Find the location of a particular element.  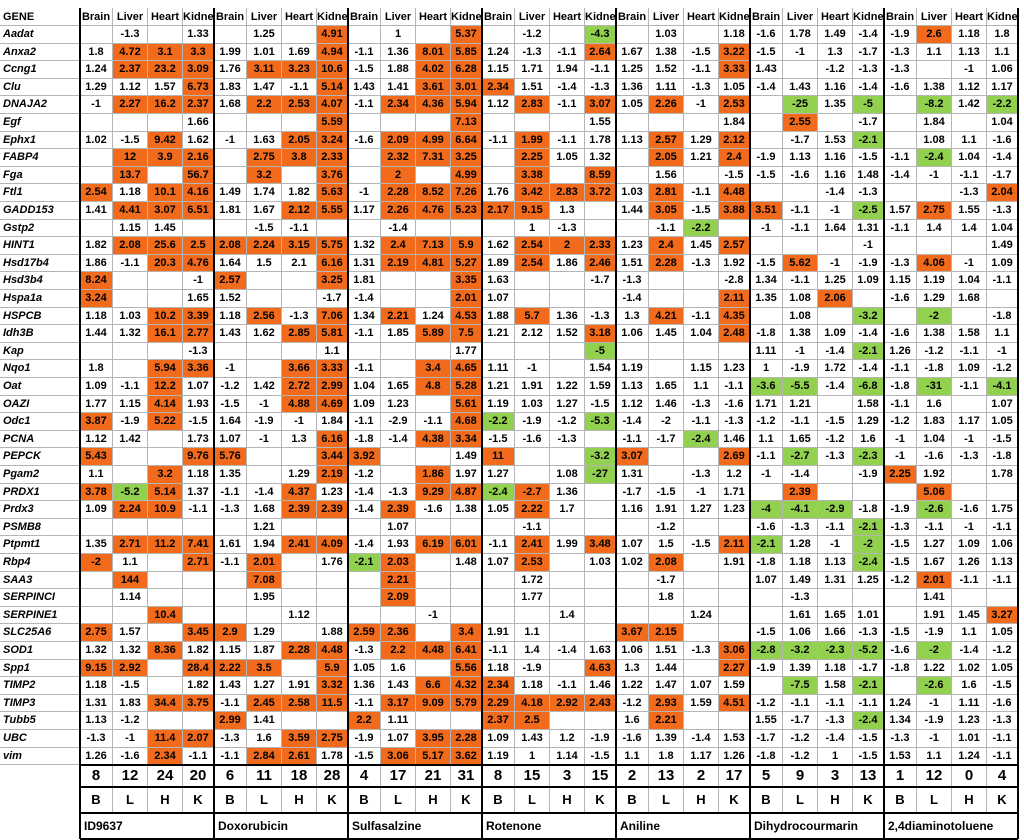

significant-count: 8 is located at coordinates (498, 776).